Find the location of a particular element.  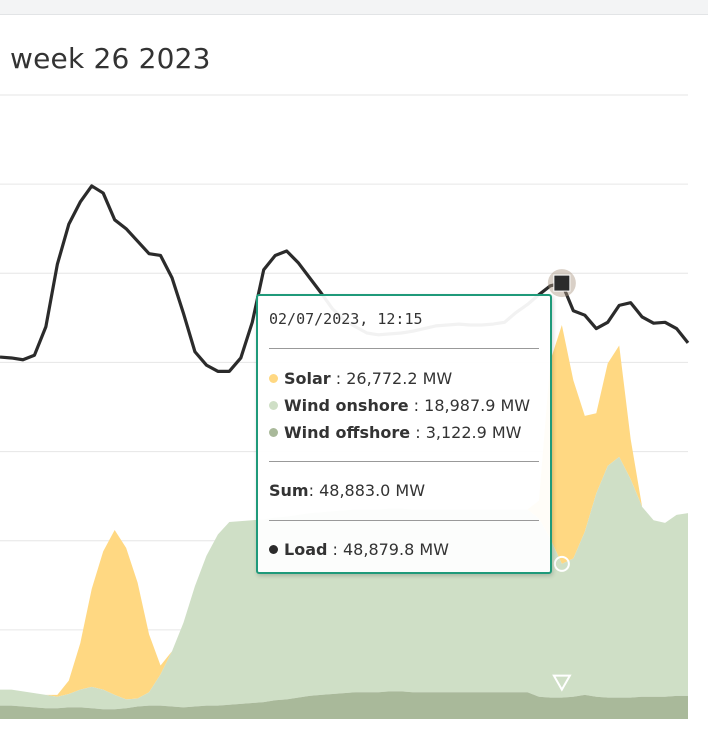

tooltip-sum-label: Sum is located at coordinates (289, 490).